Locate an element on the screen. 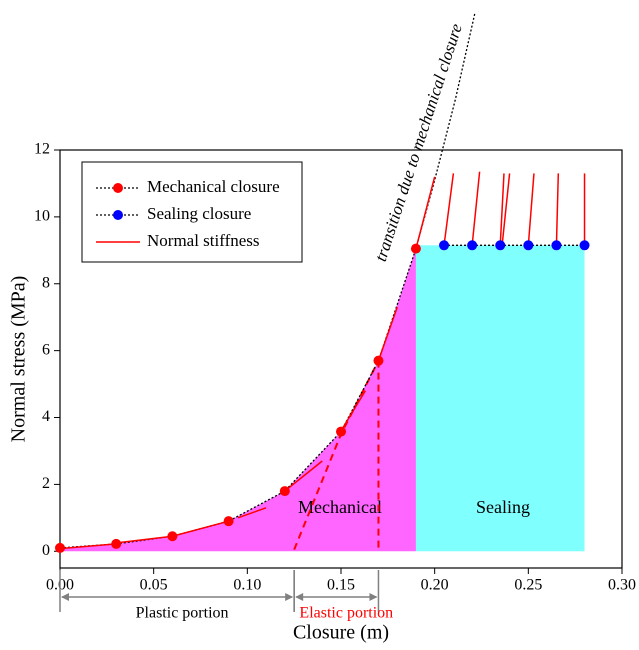  x-tick-label: 0.30 is located at coordinates (622, 585).